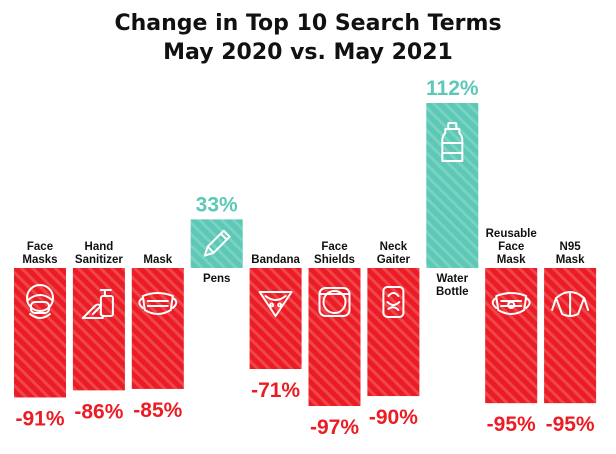 The height and width of the screenshot is (454, 616). Describe the element at coordinates (308, 52) in the screenshot. I see `chart-title-line-2: May 2020 vs. May 2021` at that location.